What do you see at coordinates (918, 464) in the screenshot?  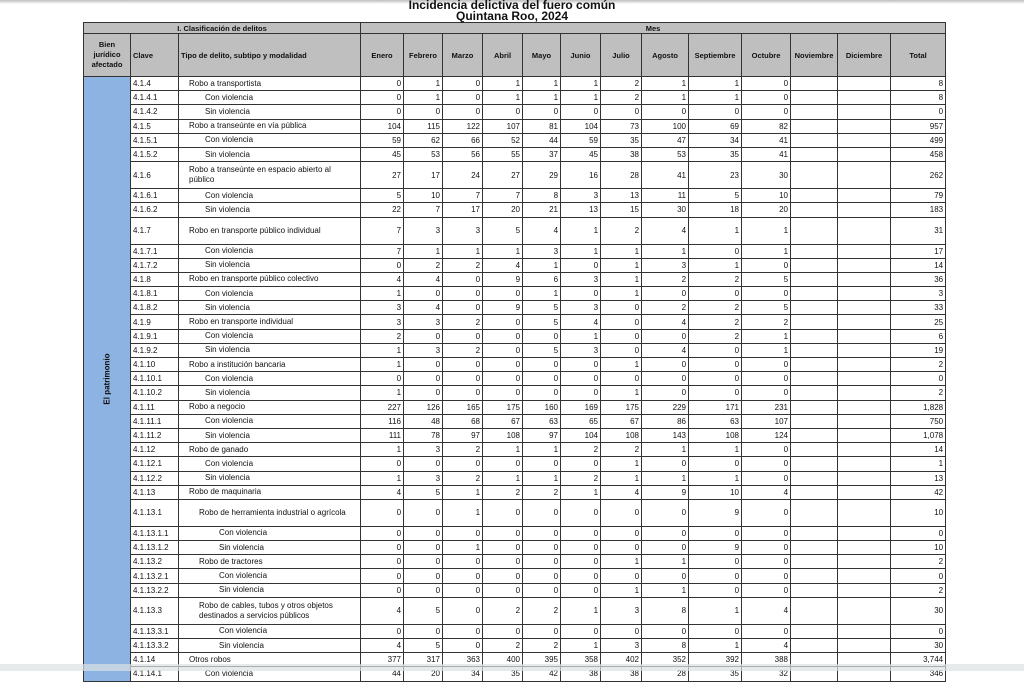 I see `total-cell: 1` at bounding box center [918, 464].